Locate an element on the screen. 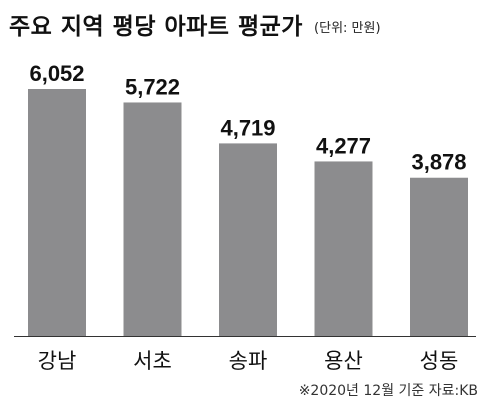 The width and height of the screenshot is (490, 406). value-label: 3,878 is located at coordinates (438, 162).